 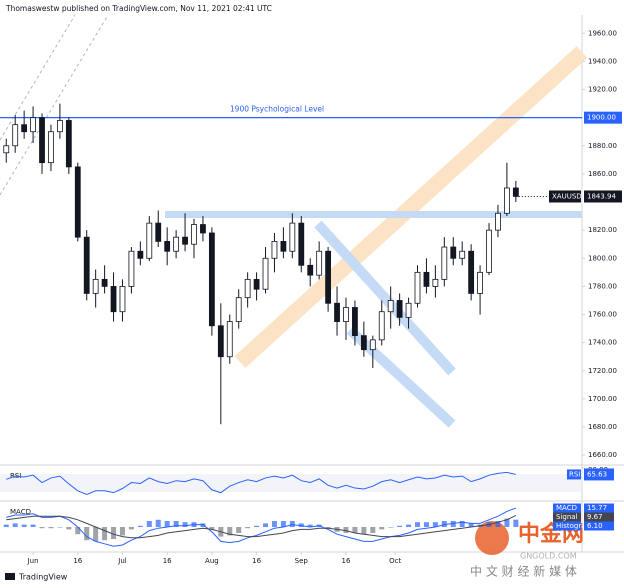 I want to click on y-tick-label: 1800.00, so click(x=602, y=258).